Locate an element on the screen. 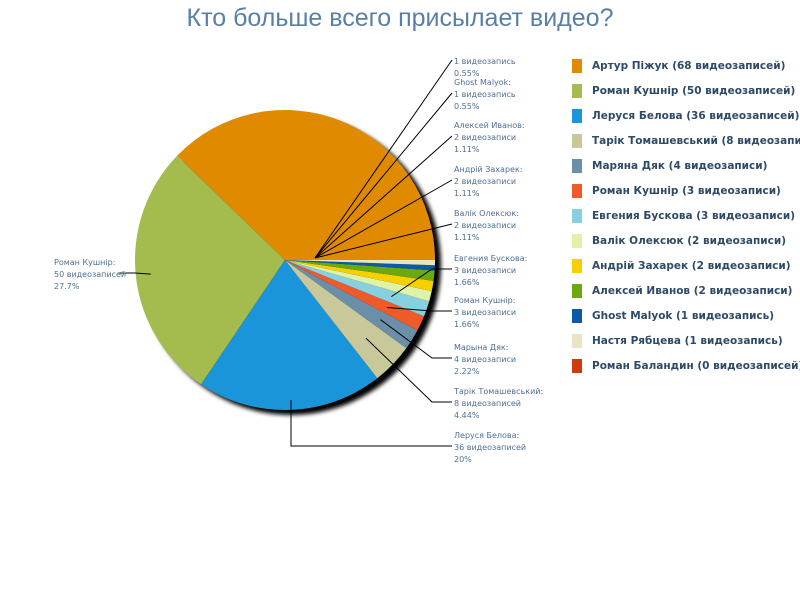 This screenshot has width=800, height=600. legend-item: Леруся Белова (36 видеозаписей) is located at coordinates (686, 115).